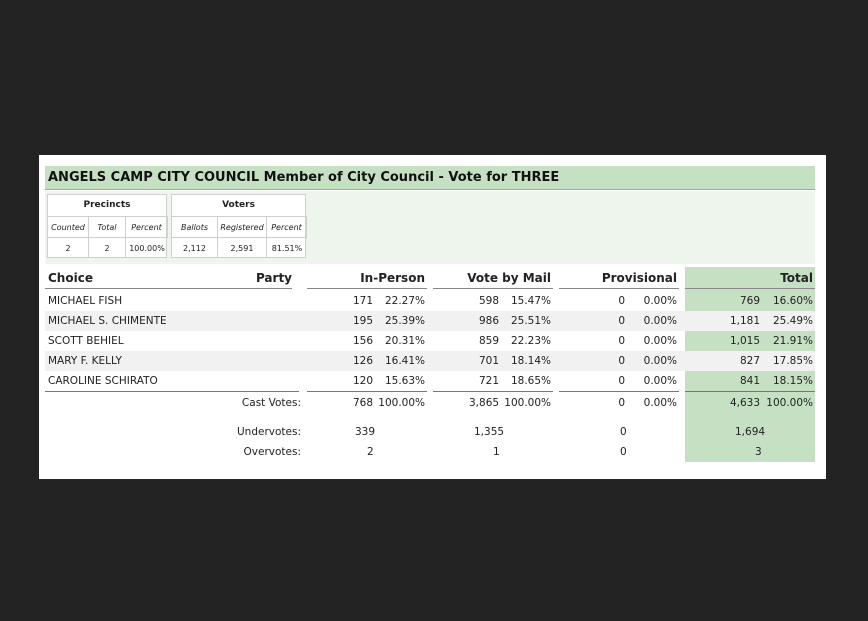 The image size is (868, 621). I want to click on voters-col-percent: Percent, so click(287, 226).